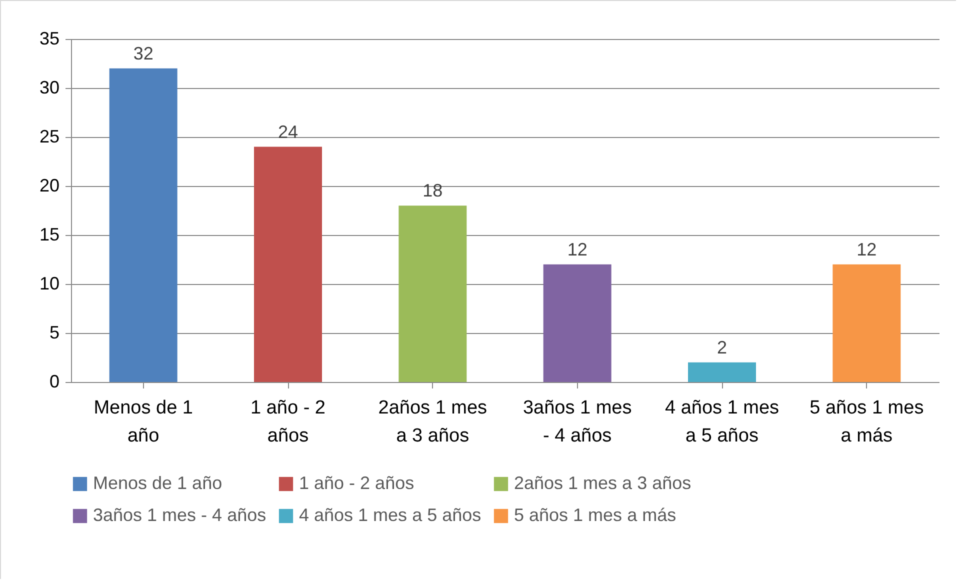 The width and height of the screenshot is (958, 581). What do you see at coordinates (595, 515) in the screenshot?
I see `legend-label: 5 años 1 mes a más` at bounding box center [595, 515].